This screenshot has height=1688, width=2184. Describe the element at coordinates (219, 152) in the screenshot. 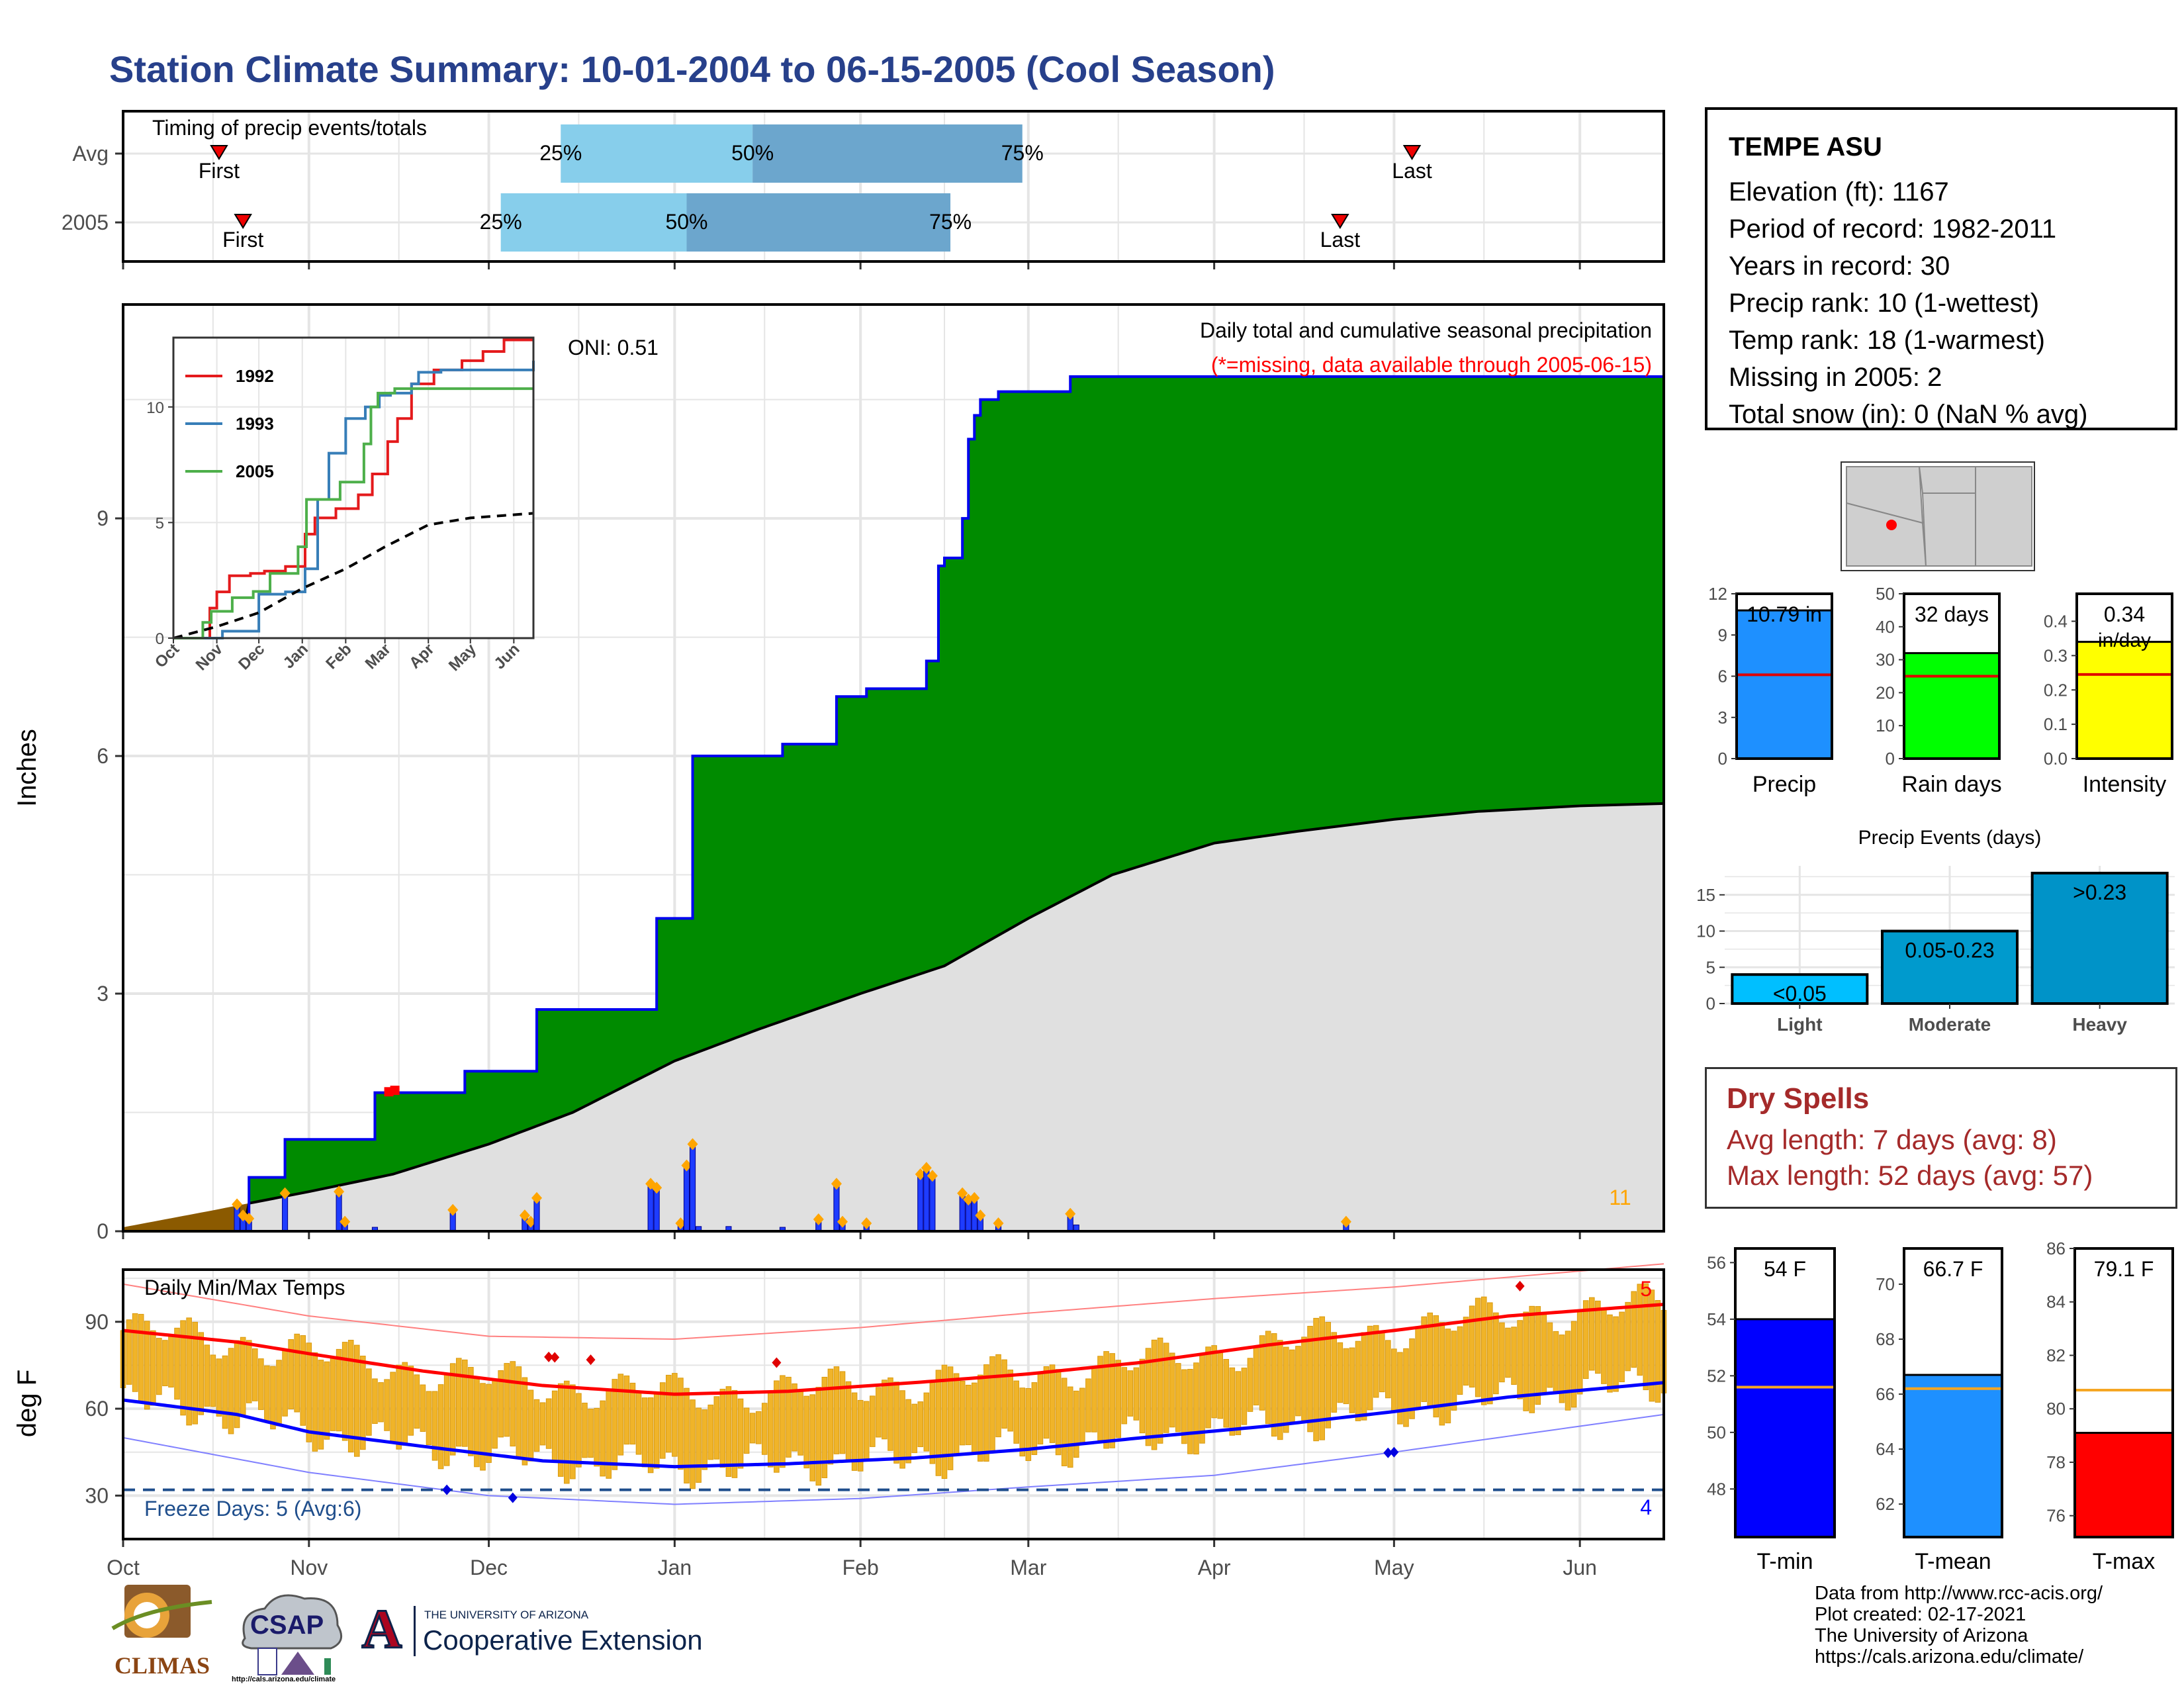

I see `first-event-marker` at that location.